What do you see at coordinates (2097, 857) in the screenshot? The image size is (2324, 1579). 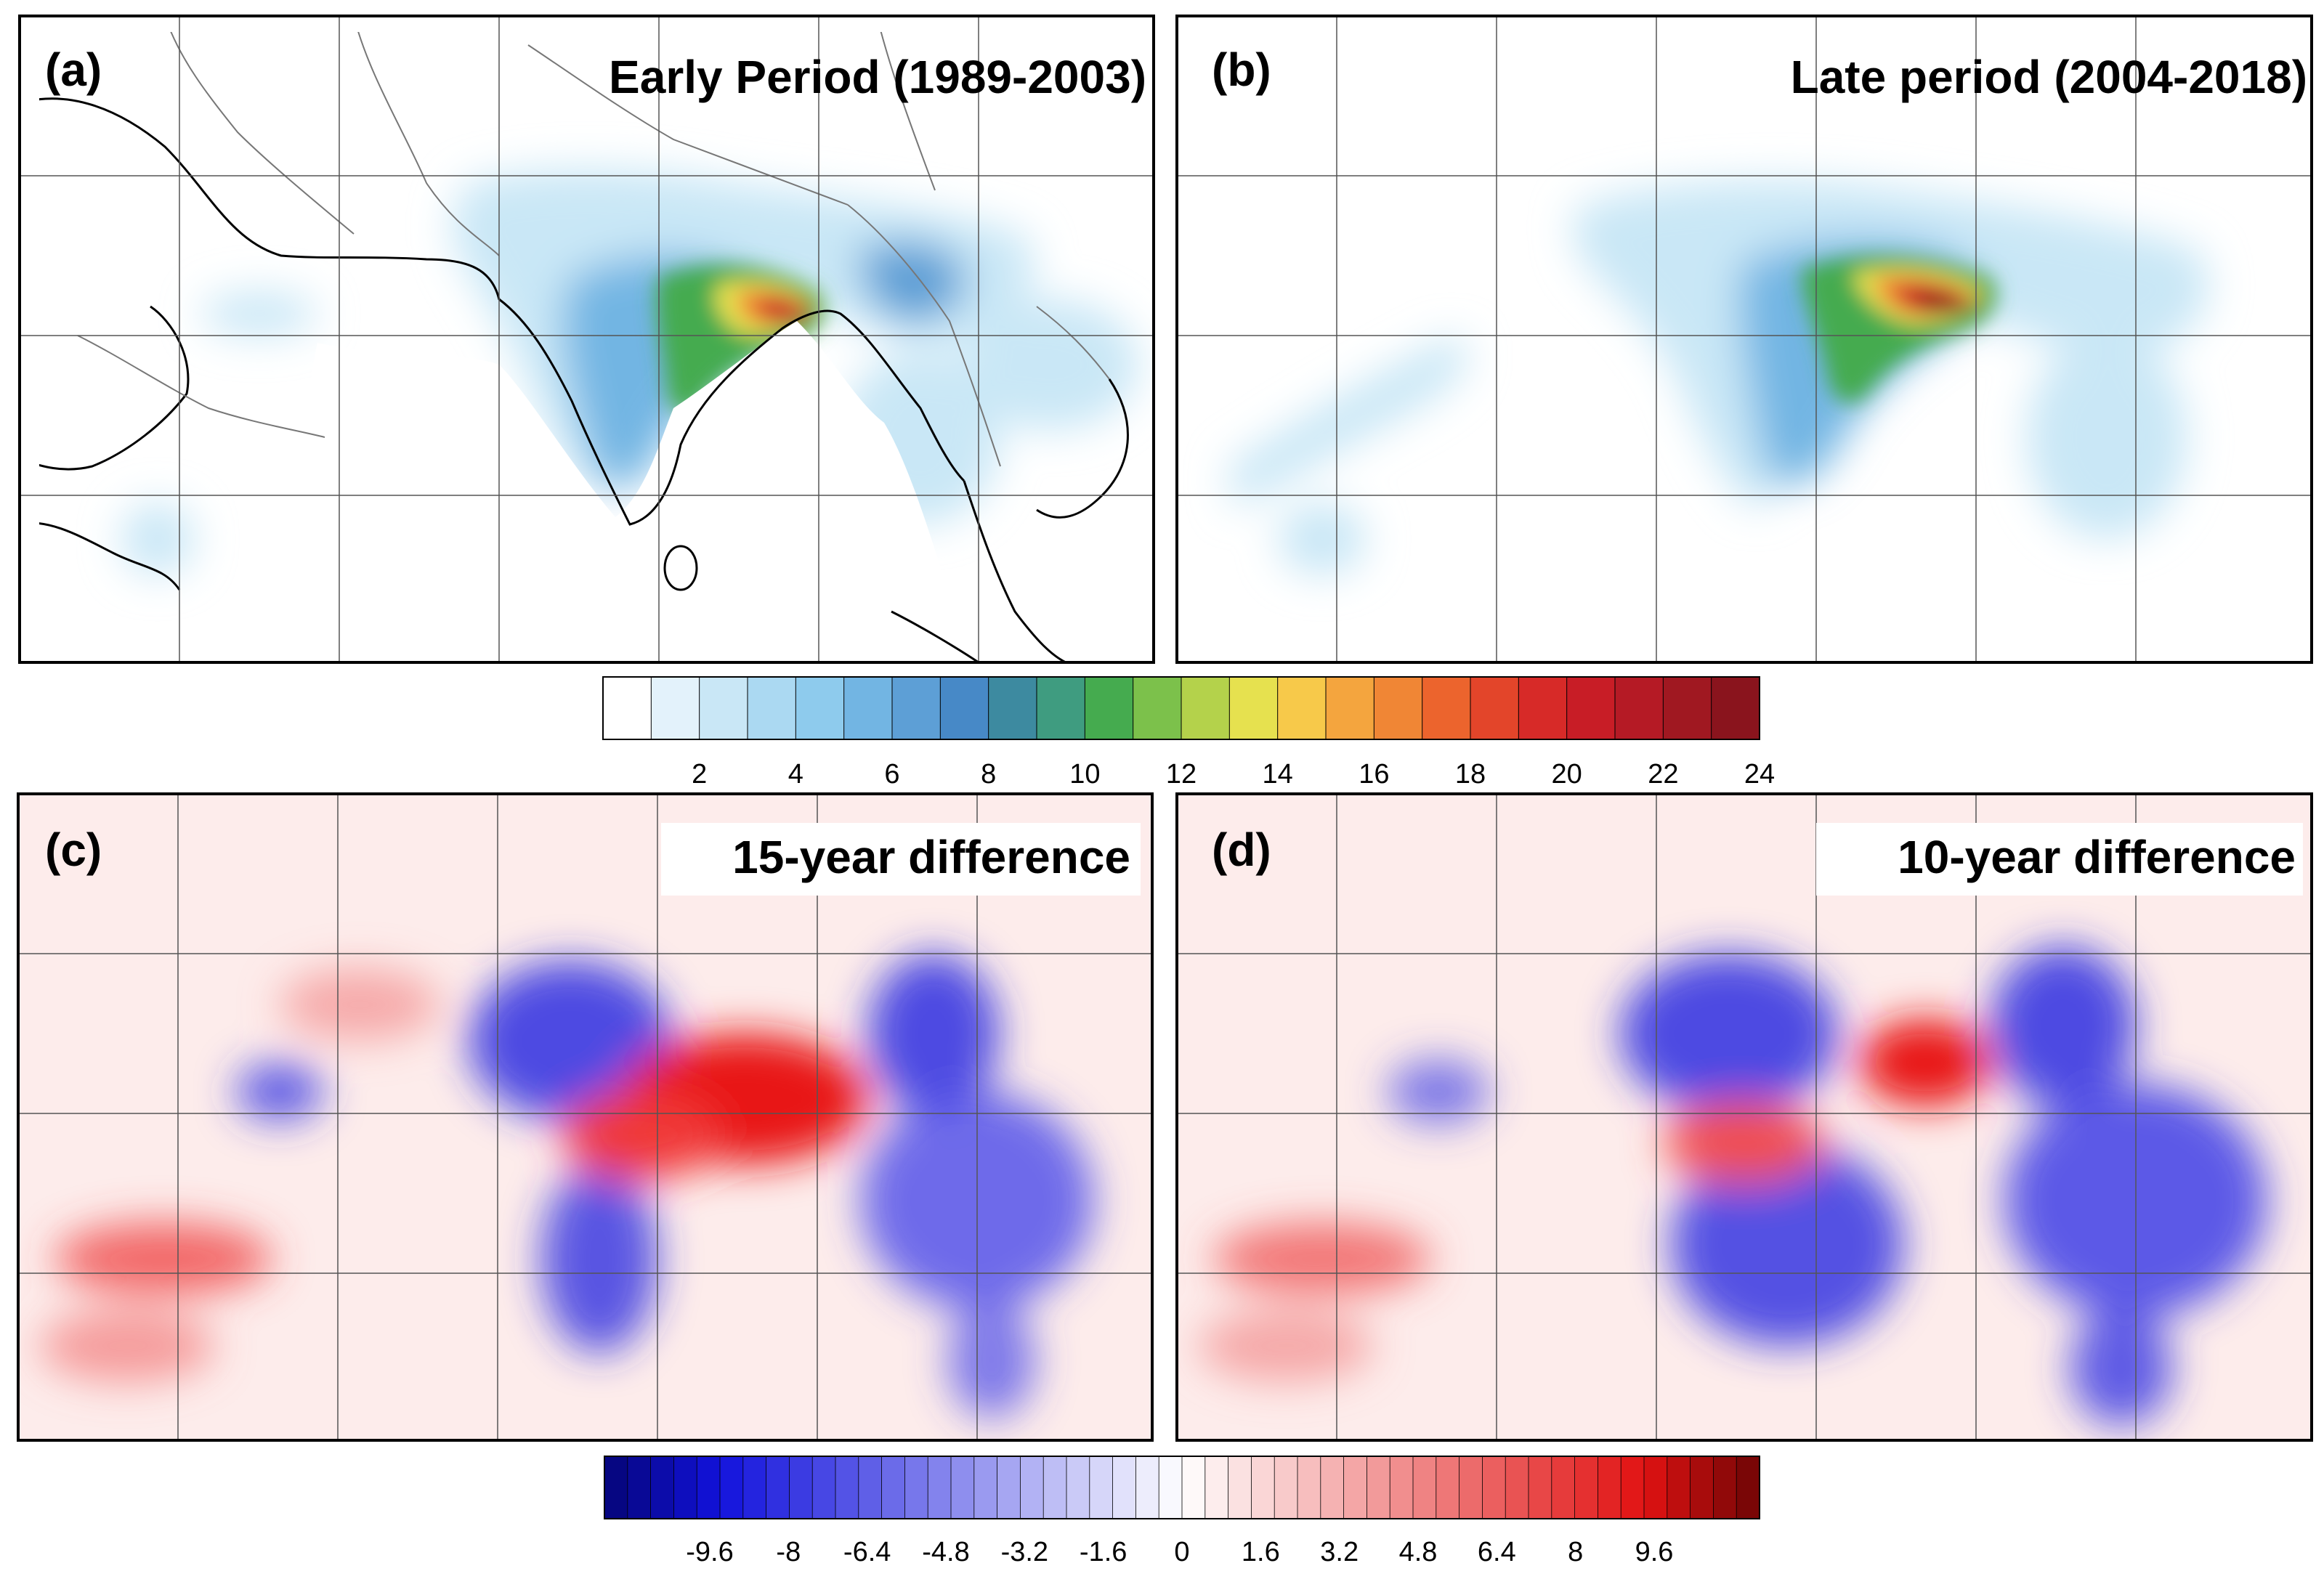 I see `panel-title-d: 10-year difference` at bounding box center [2097, 857].